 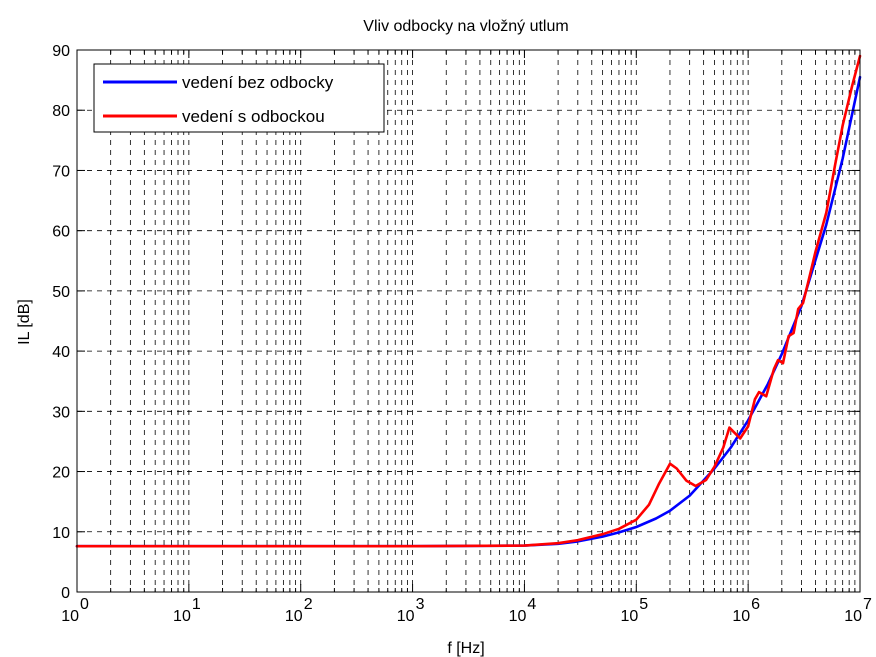 What do you see at coordinates (61, 473) in the screenshot?
I see `y-tick-label: 20` at bounding box center [61, 473].